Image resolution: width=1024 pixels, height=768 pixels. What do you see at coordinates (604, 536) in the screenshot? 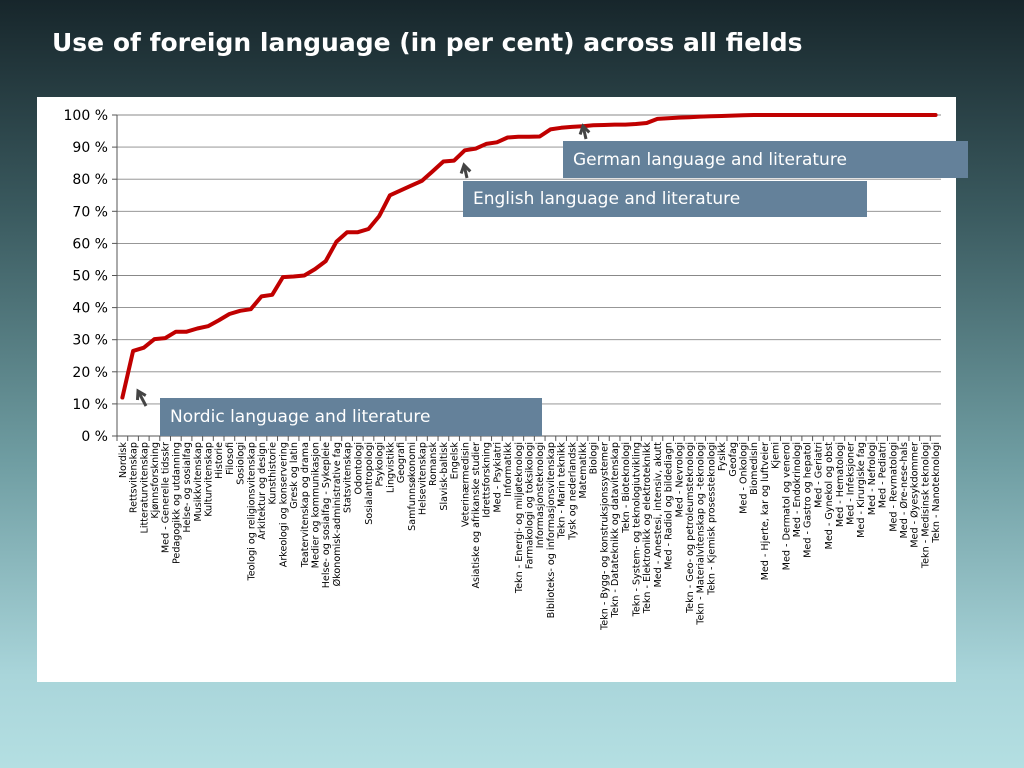
I see `x-category-label: Tekn - Bygg- og konstruksjonssystemer` at bounding box center [604, 536].